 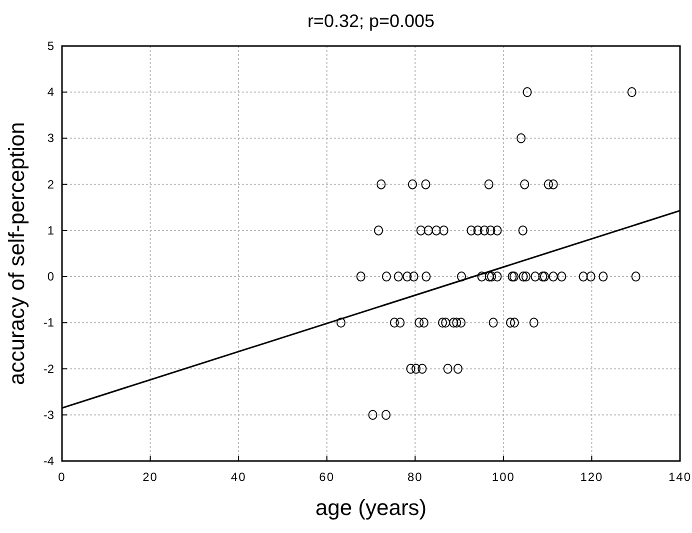 I want to click on y-tick-label: -3, so click(x=48, y=415).